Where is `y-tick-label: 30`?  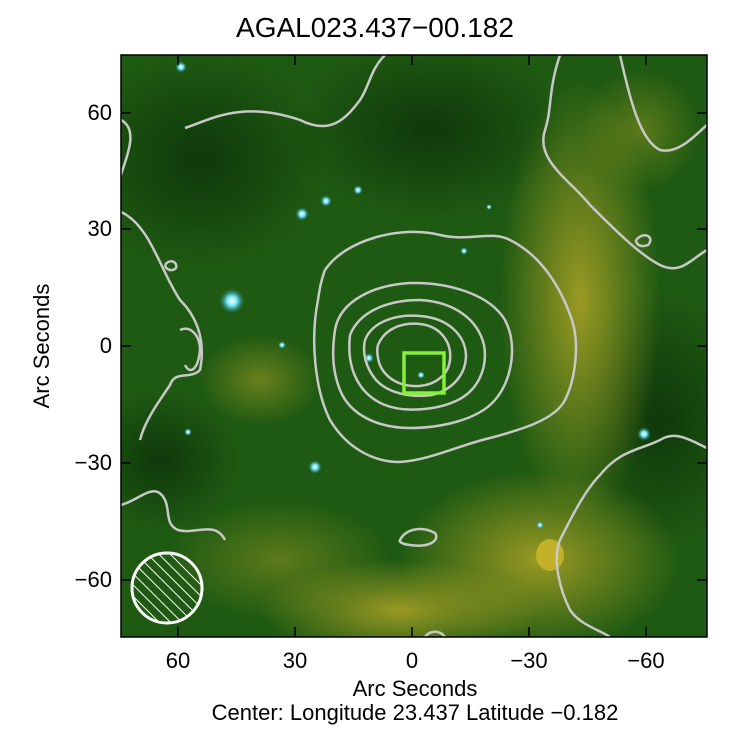
y-tick-label: 30 is located at coordinates (99, 228).